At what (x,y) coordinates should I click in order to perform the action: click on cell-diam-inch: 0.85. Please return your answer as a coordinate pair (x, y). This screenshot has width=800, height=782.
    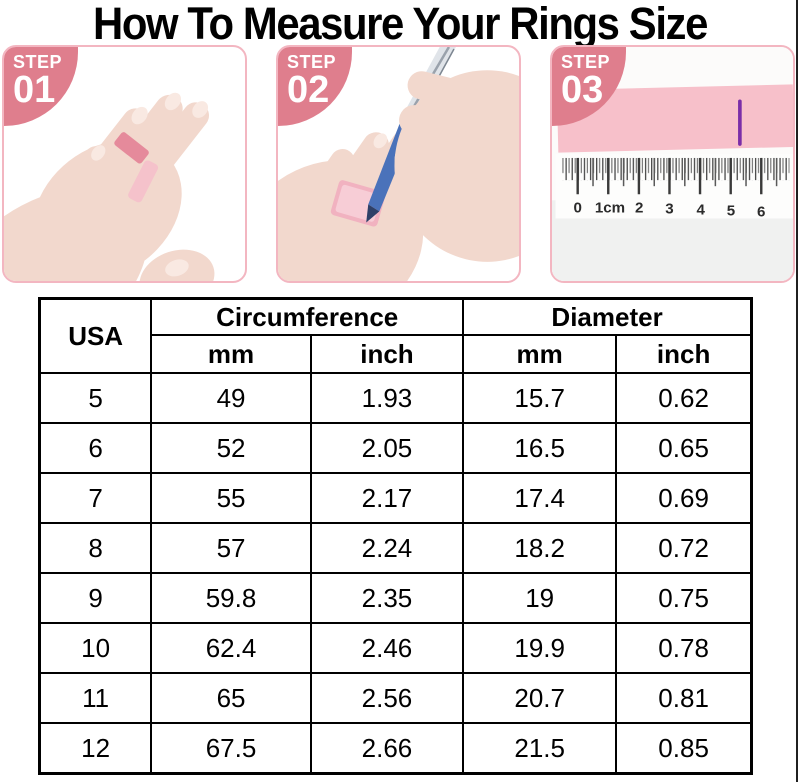
    Looking at the image, I should click on (684, 748).